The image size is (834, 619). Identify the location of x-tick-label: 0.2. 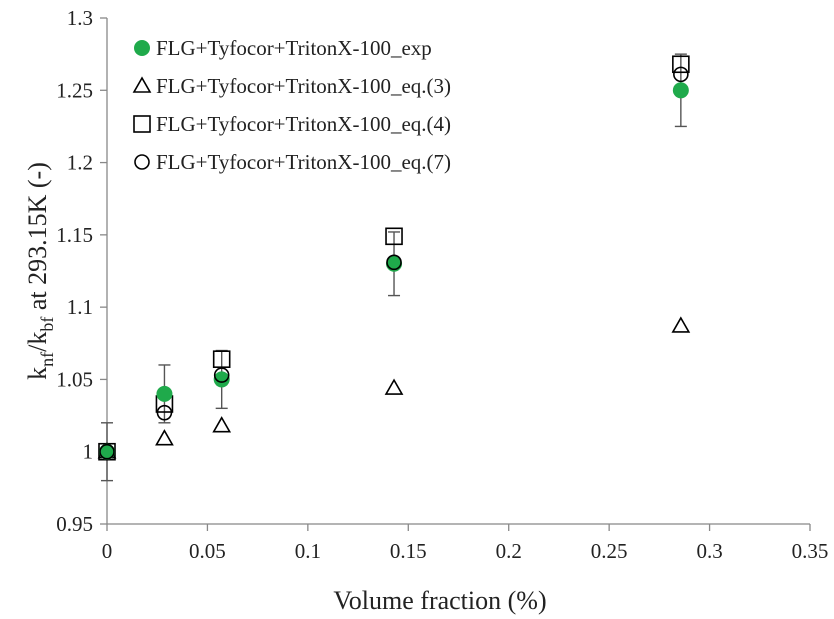
(509, 551).